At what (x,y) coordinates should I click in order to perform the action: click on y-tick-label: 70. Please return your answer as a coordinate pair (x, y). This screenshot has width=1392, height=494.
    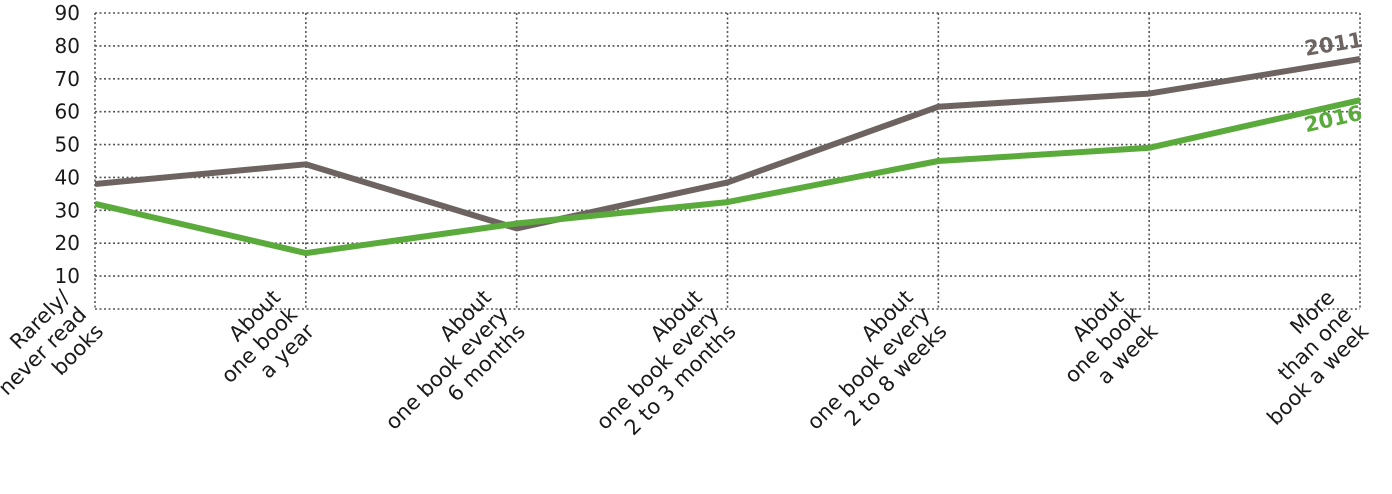
    Looking at the image, I should click on (67, 79).